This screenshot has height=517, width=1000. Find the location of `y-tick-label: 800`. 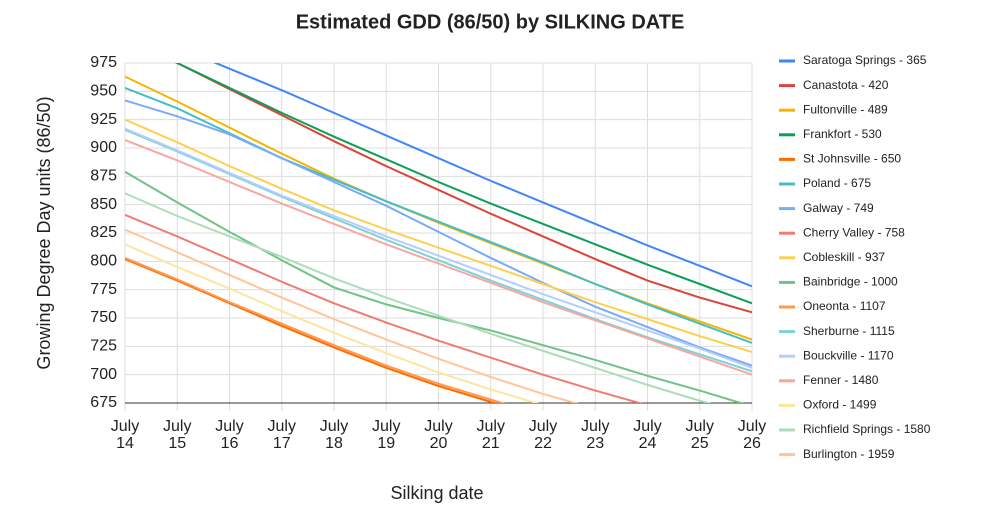

y-tick-label: 800 is located at coordinates (103, 261).